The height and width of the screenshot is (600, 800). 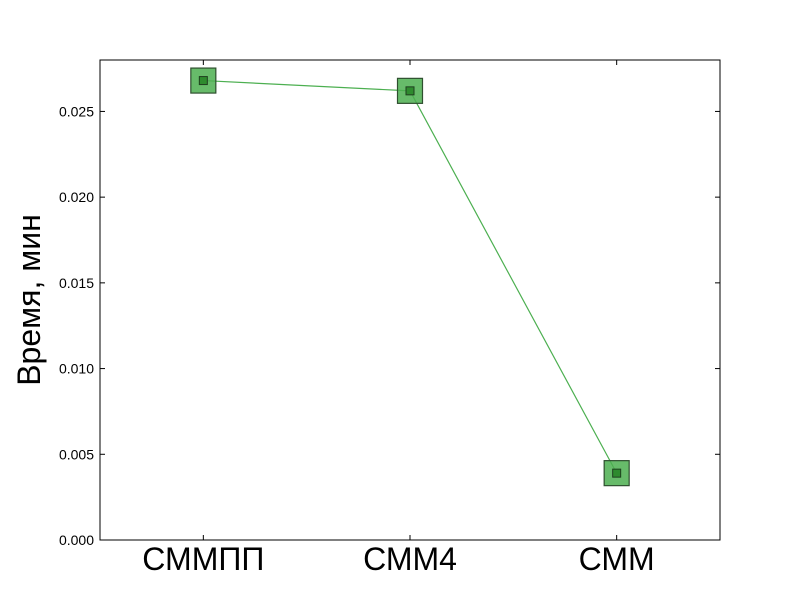 What do you see at coordinates (76, 283) in the screenshot?
I see `y-tick-label: 0.015` at bounding box center [76, 283].